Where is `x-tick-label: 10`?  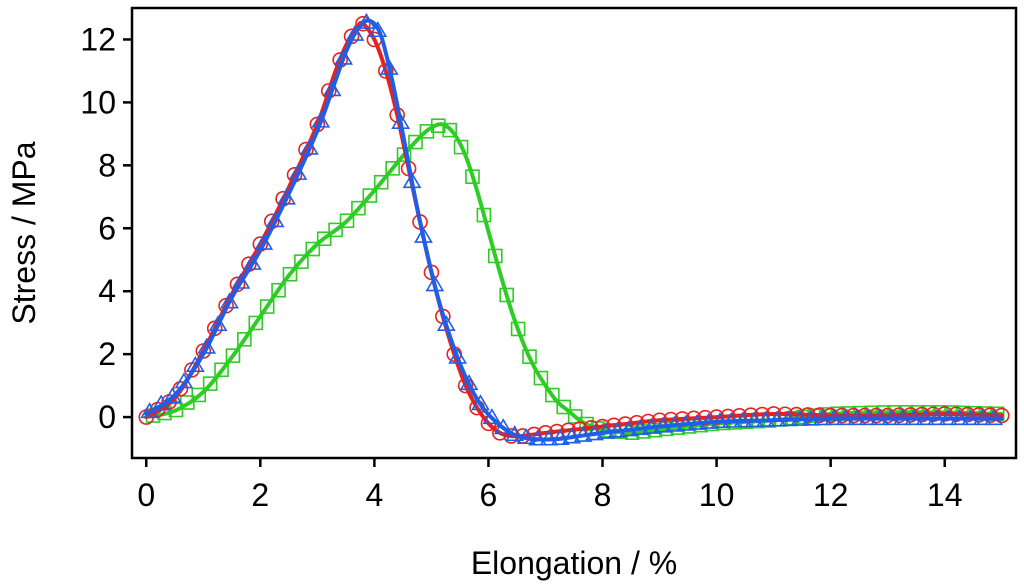
x-tick-label: 10 is located at coordinates (717, 495).